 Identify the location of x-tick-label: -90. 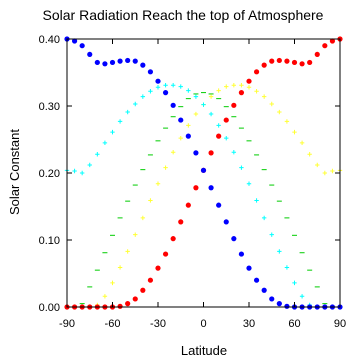
(67, 324).